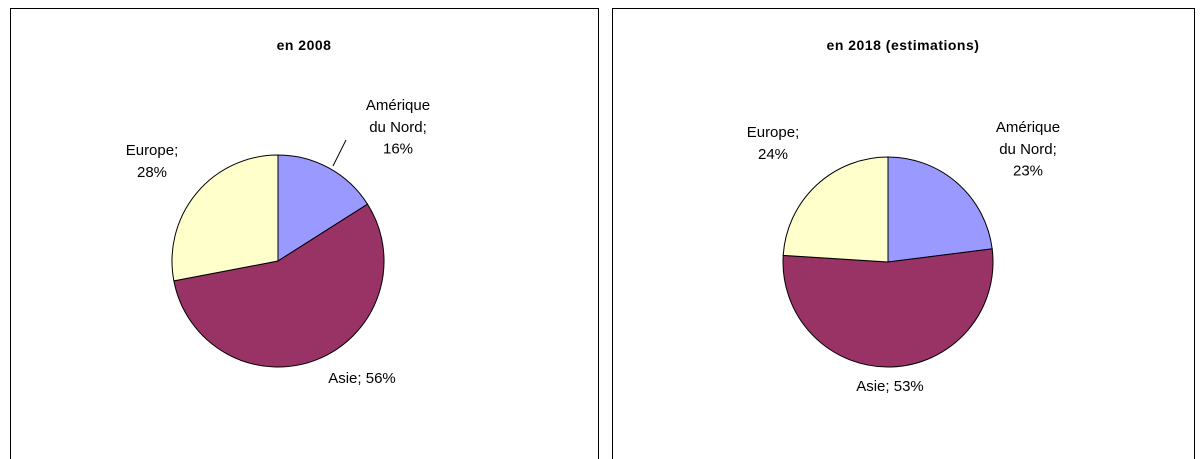  I want to click on data-label: Asie; 56%, so click(362, 378).